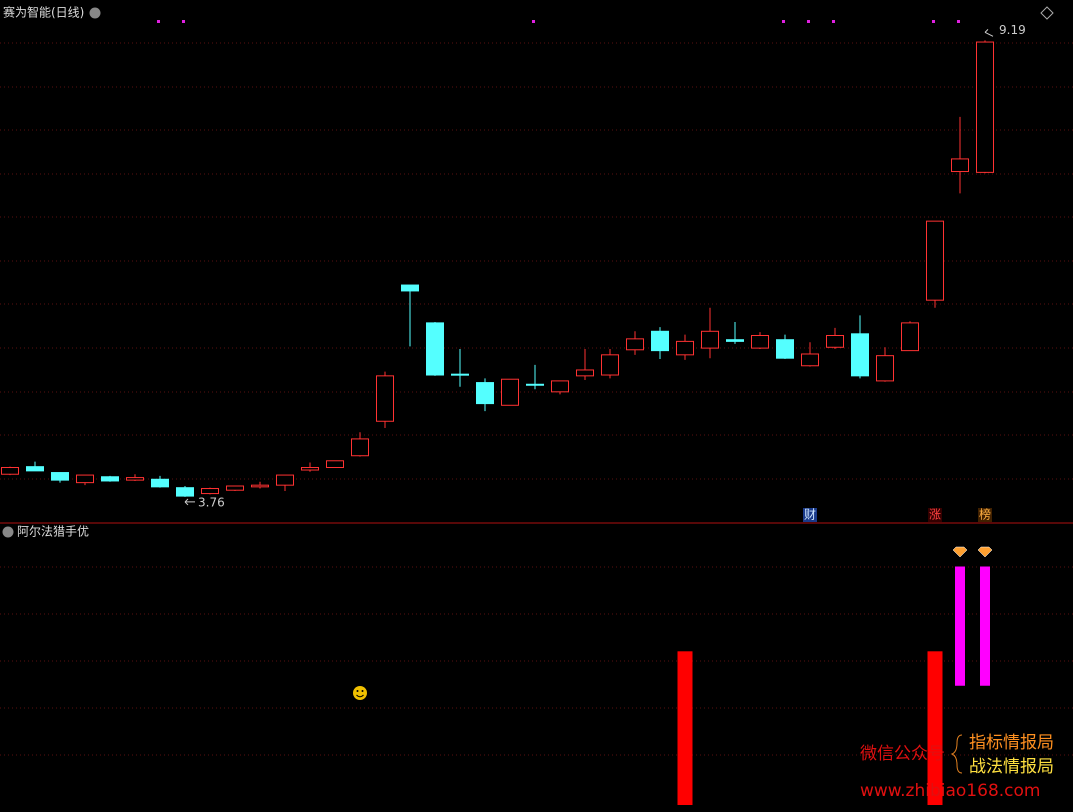  Describe the element at coordinates (558, 21) in the screenshot. I see `event-dots` at that location.